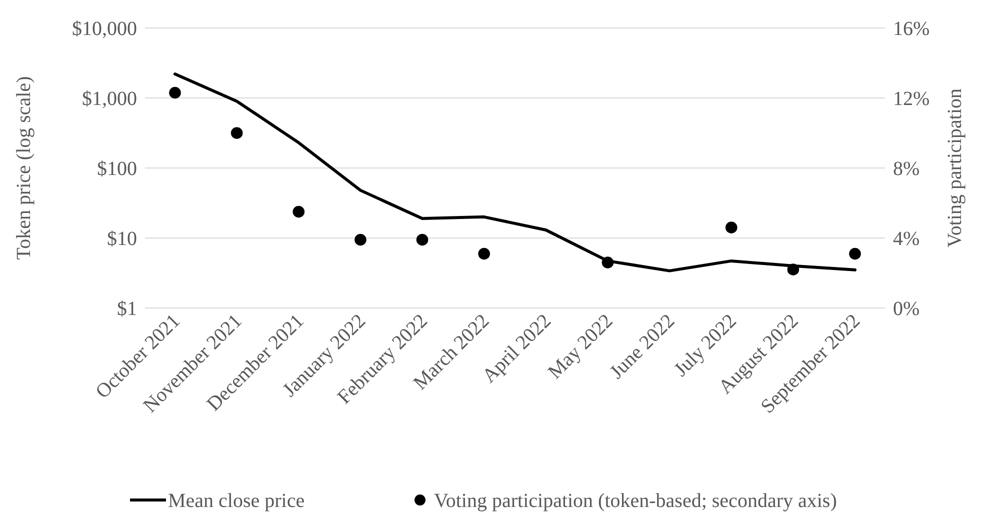 The image size is (981, 521). Describe the element at coordinates (104, 29) in the screenshot. I see `y-tick-label: $10,000` at that location.